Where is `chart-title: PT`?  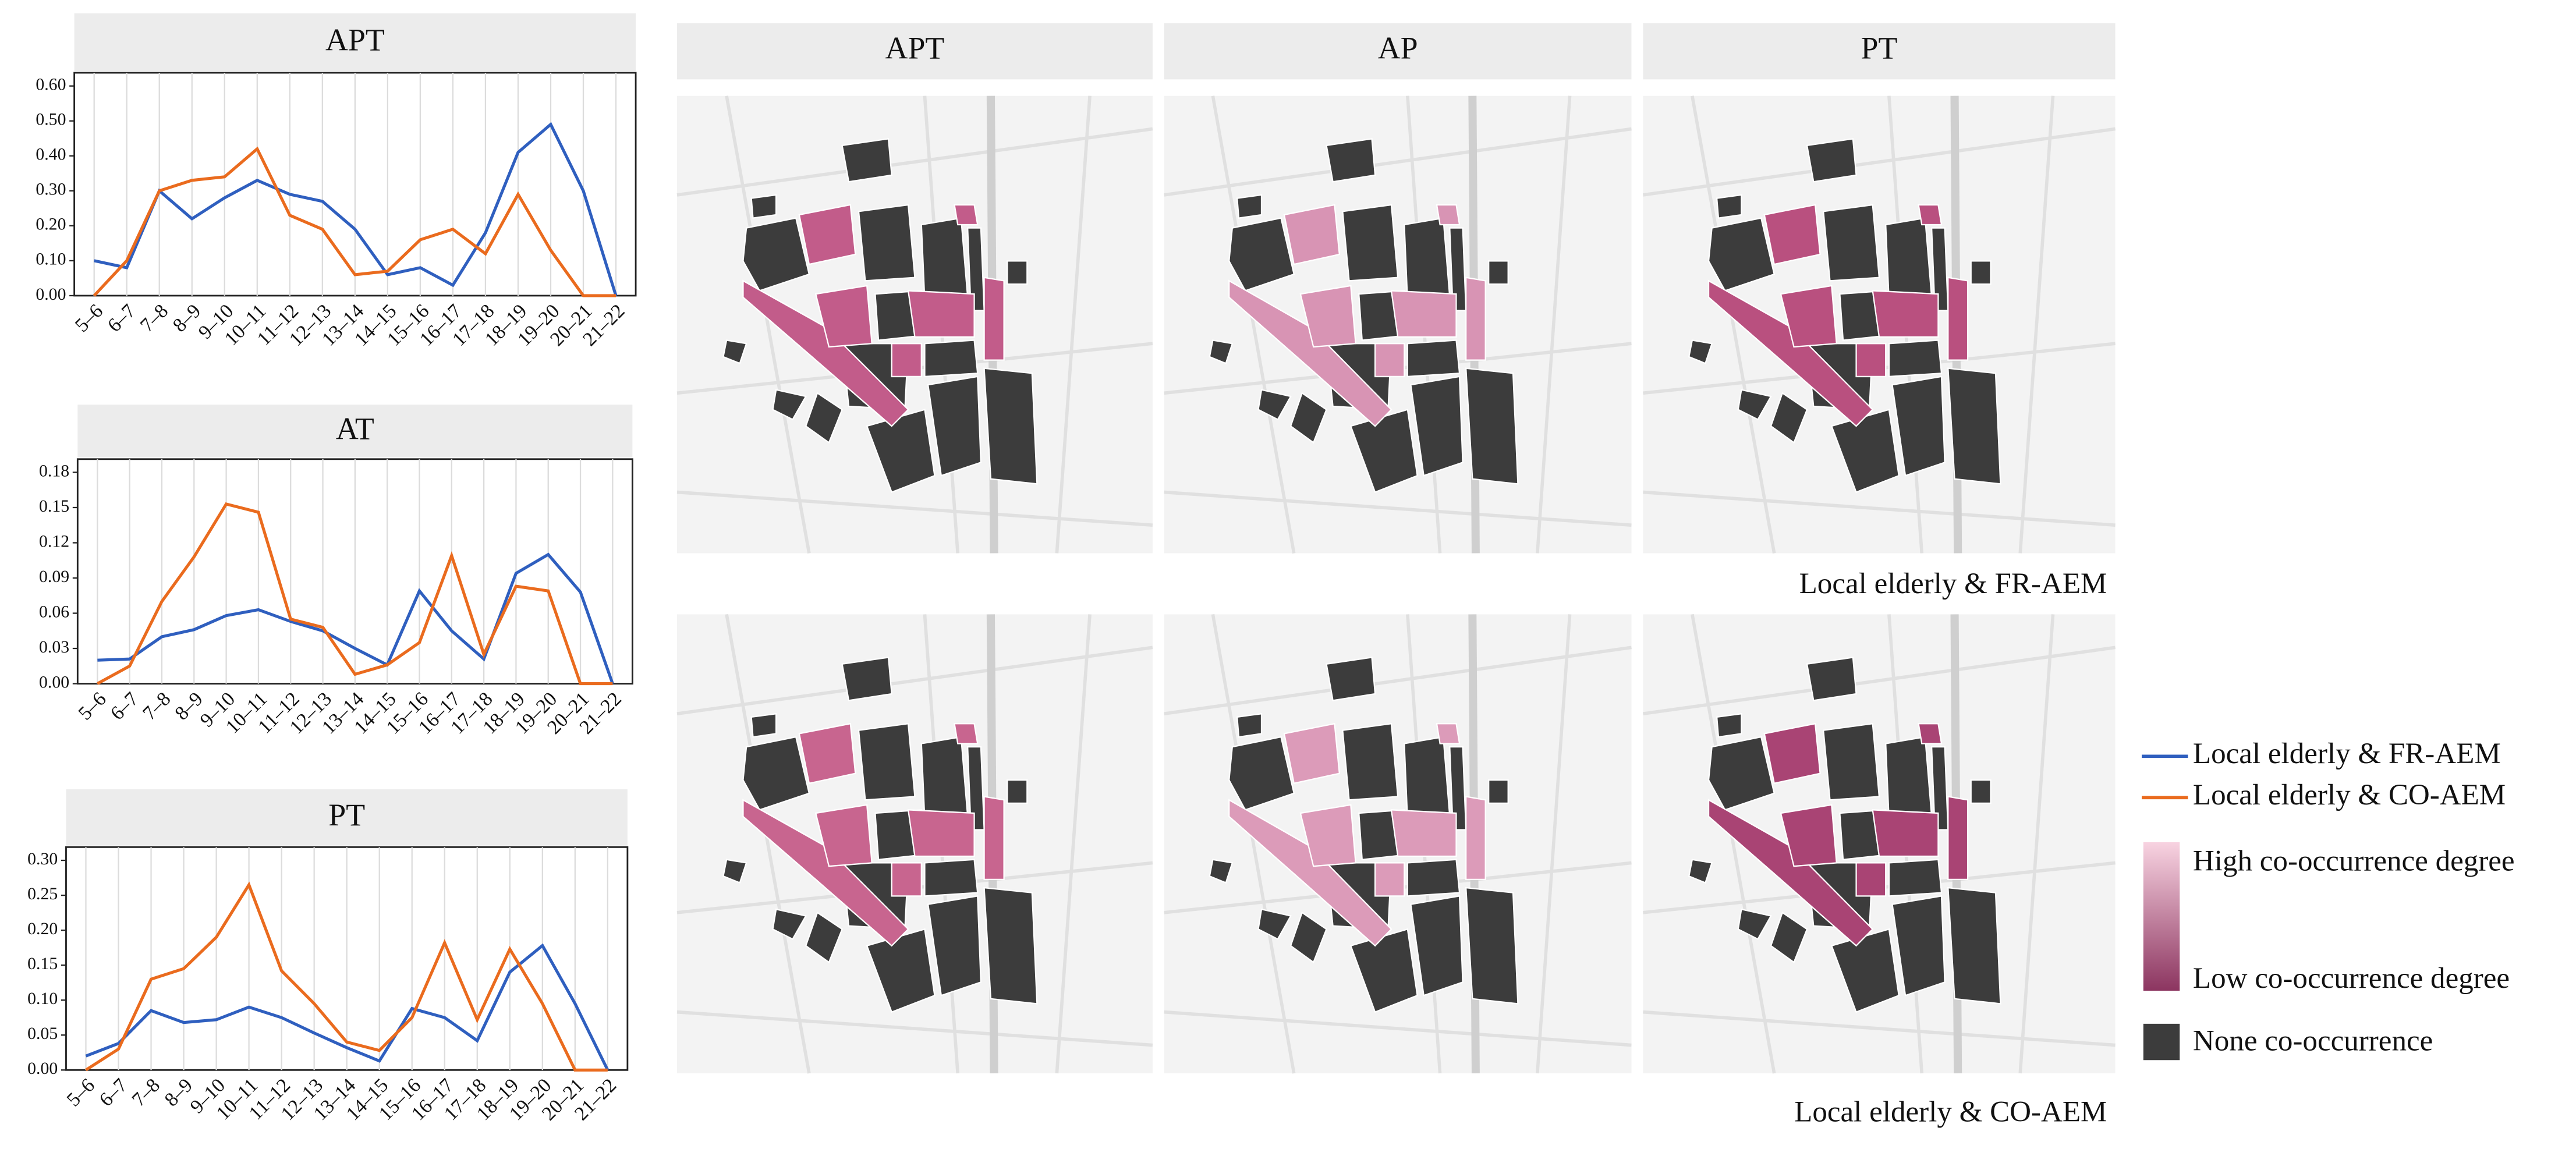
chart-title: PT is located at coordinates (346, 815).